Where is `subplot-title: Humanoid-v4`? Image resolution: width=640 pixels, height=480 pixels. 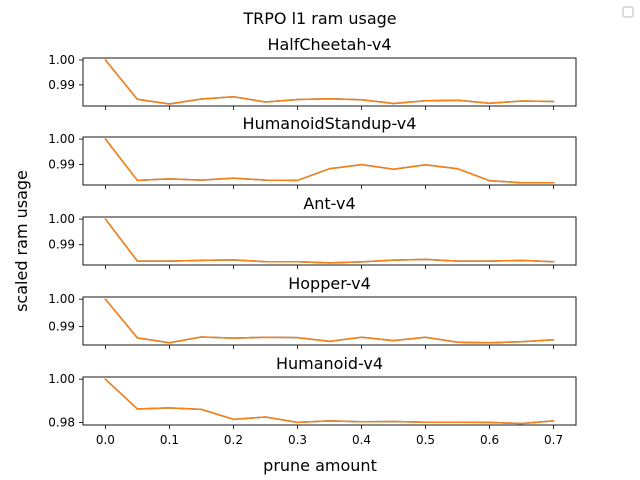 subplot-title: Humanoid-v4 is located at coordinates (329, 363).